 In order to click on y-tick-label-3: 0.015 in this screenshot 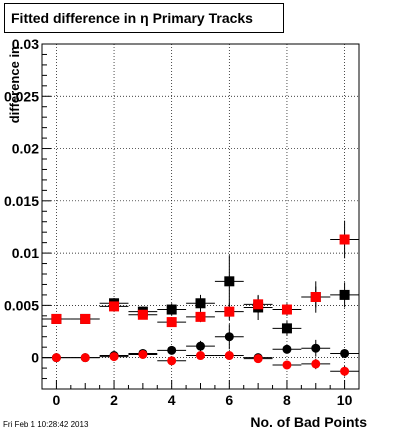, I will do `click(21, 201)`.